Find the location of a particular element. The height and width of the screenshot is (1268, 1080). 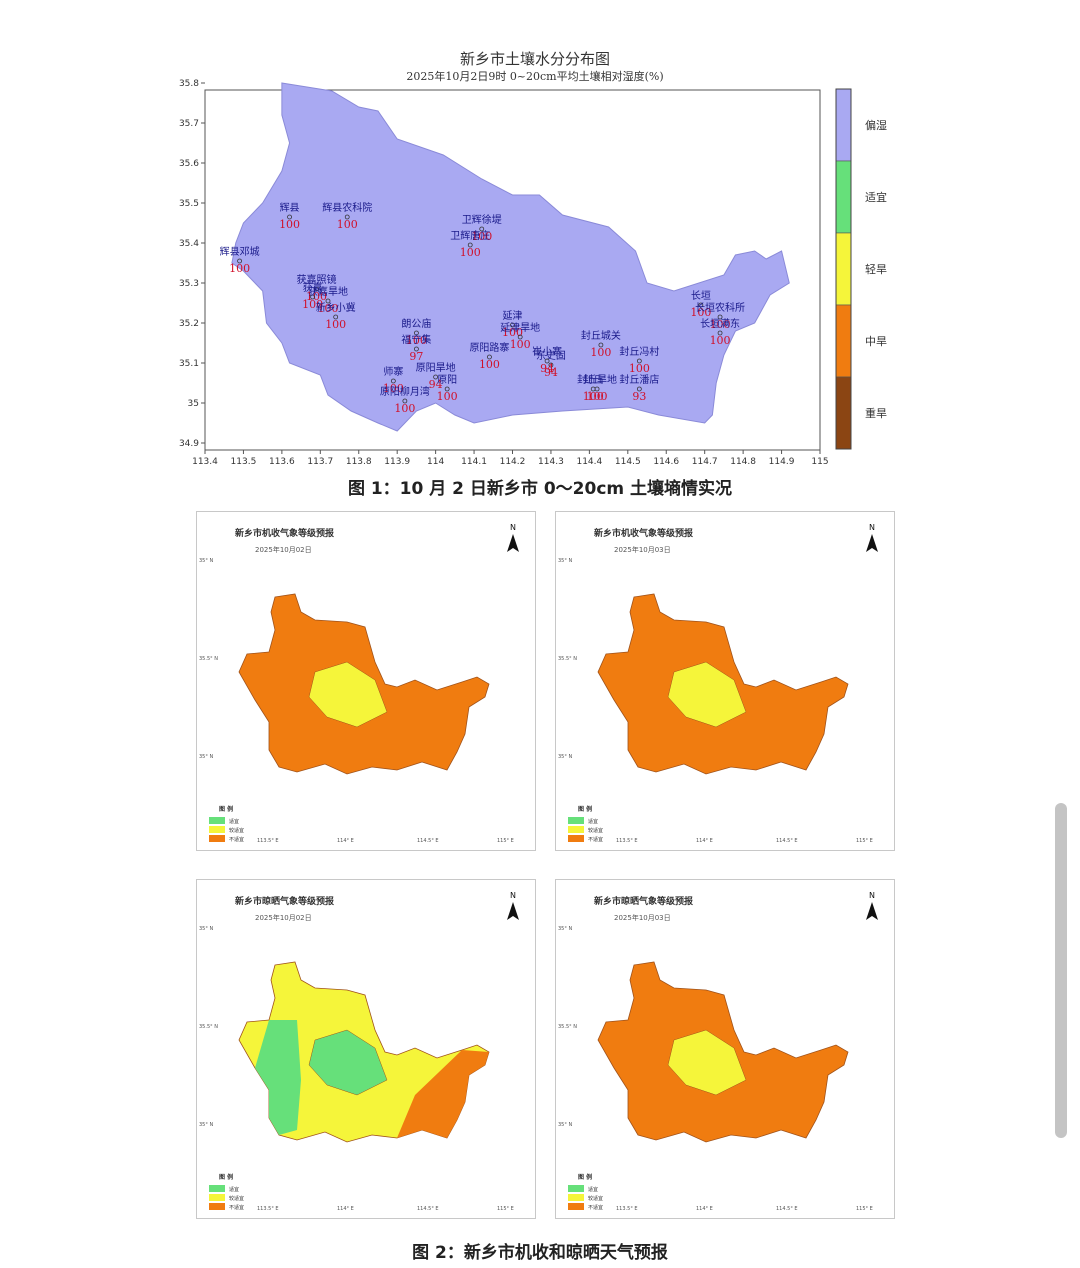

x-tick-label: 113.7 is located at coordinates (320, 462).